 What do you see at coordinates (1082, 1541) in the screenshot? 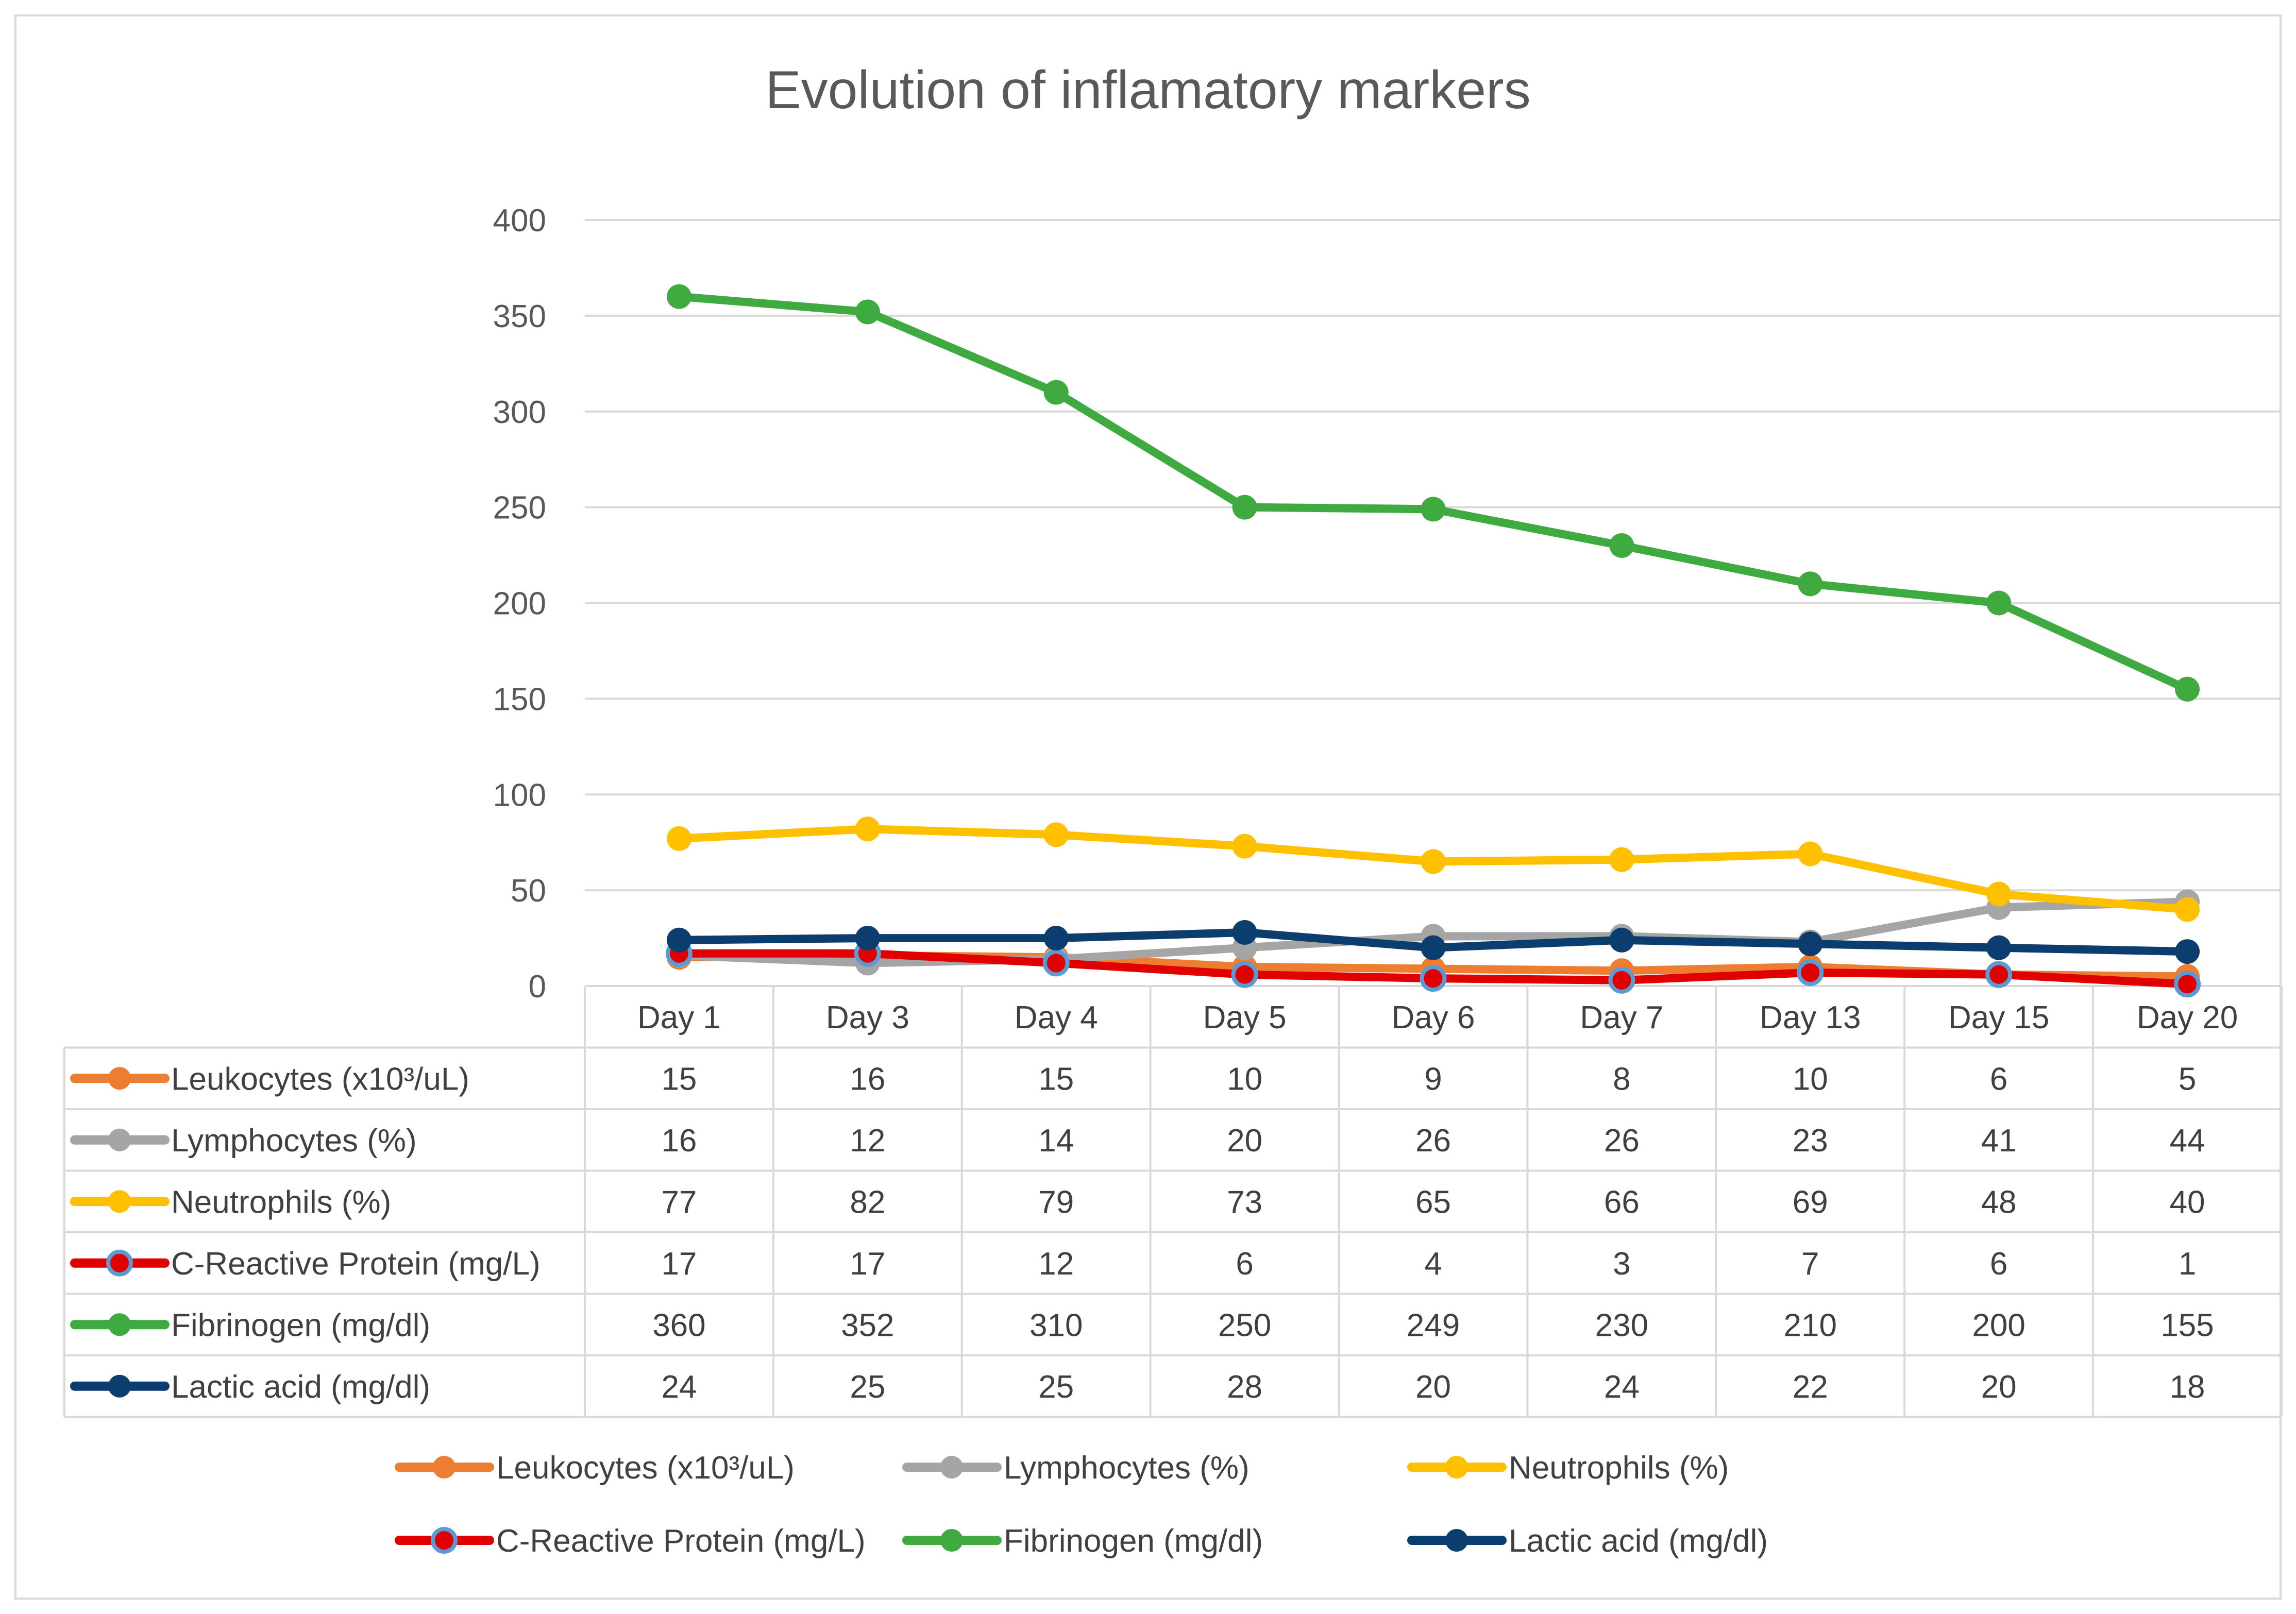
I see `legend-item: Fibrinogen (mg/dl)` at bounding box center [1082, 1541].